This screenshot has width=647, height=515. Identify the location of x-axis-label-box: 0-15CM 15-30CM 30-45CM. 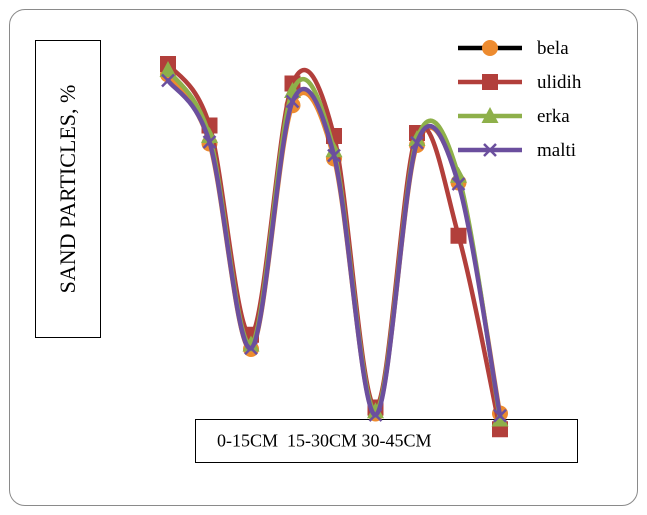
(386, 441).